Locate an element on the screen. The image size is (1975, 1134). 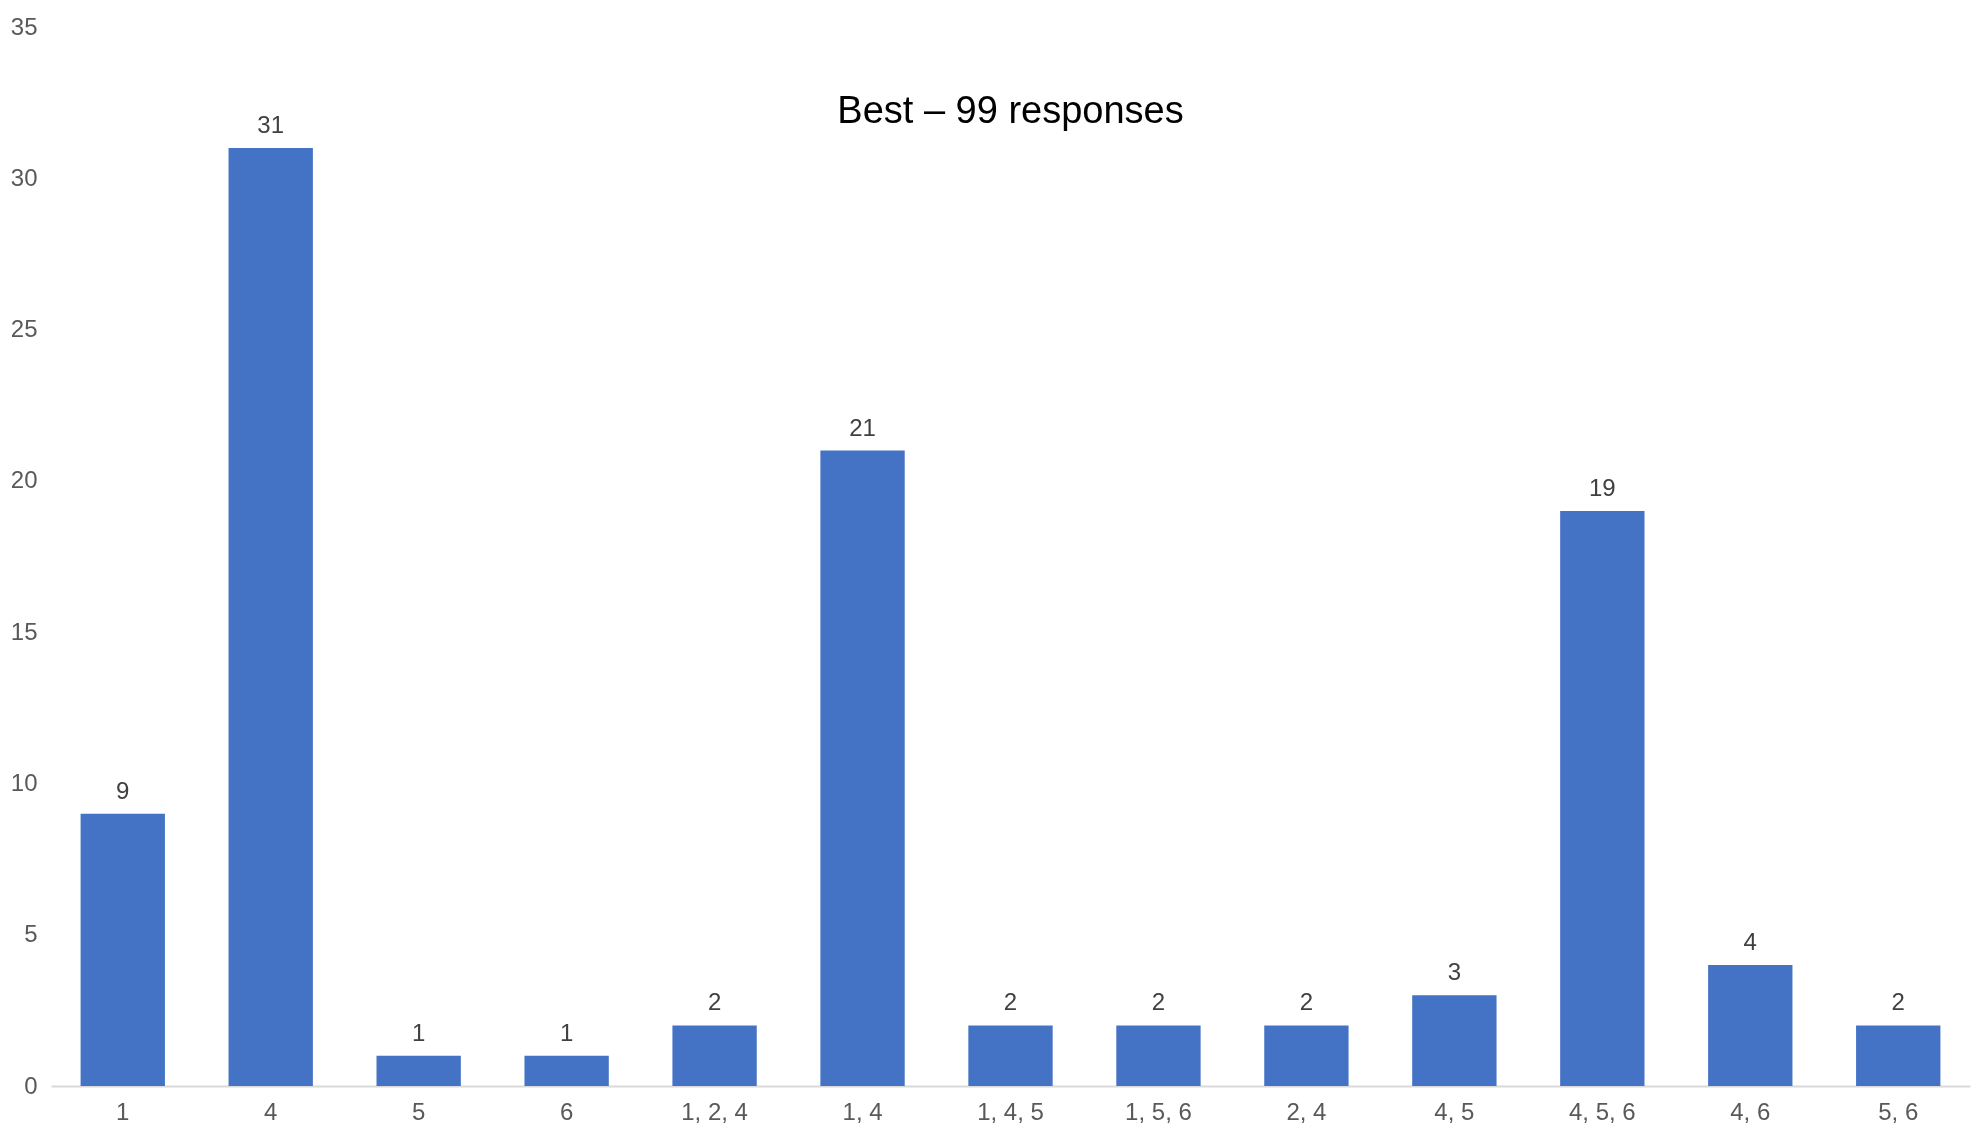
data-label: 3 is located at coordinates (1454, 972).